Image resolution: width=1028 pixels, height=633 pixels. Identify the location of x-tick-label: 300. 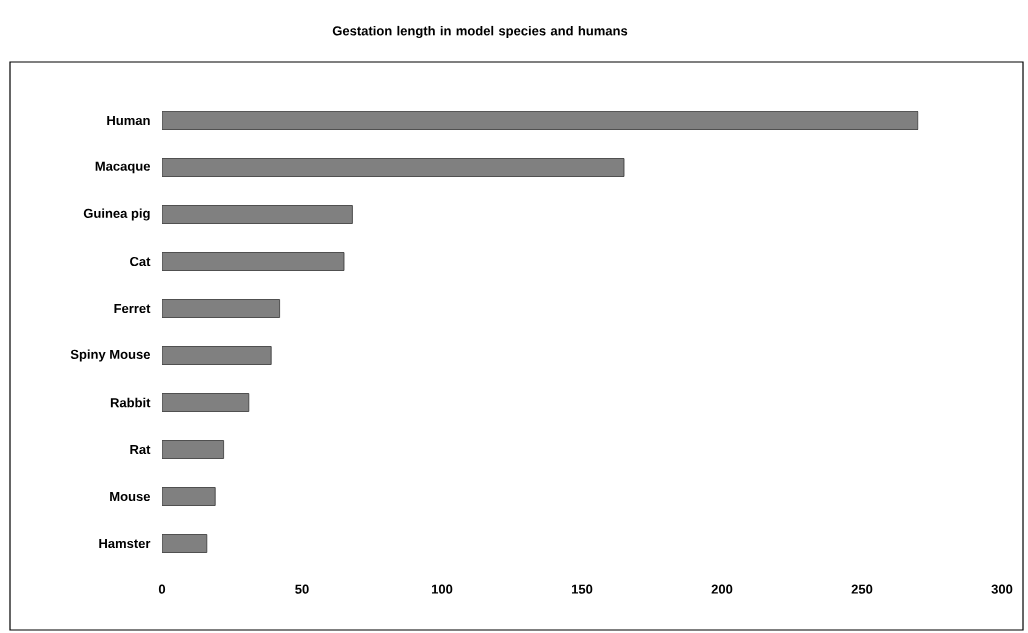
(1002, 589).